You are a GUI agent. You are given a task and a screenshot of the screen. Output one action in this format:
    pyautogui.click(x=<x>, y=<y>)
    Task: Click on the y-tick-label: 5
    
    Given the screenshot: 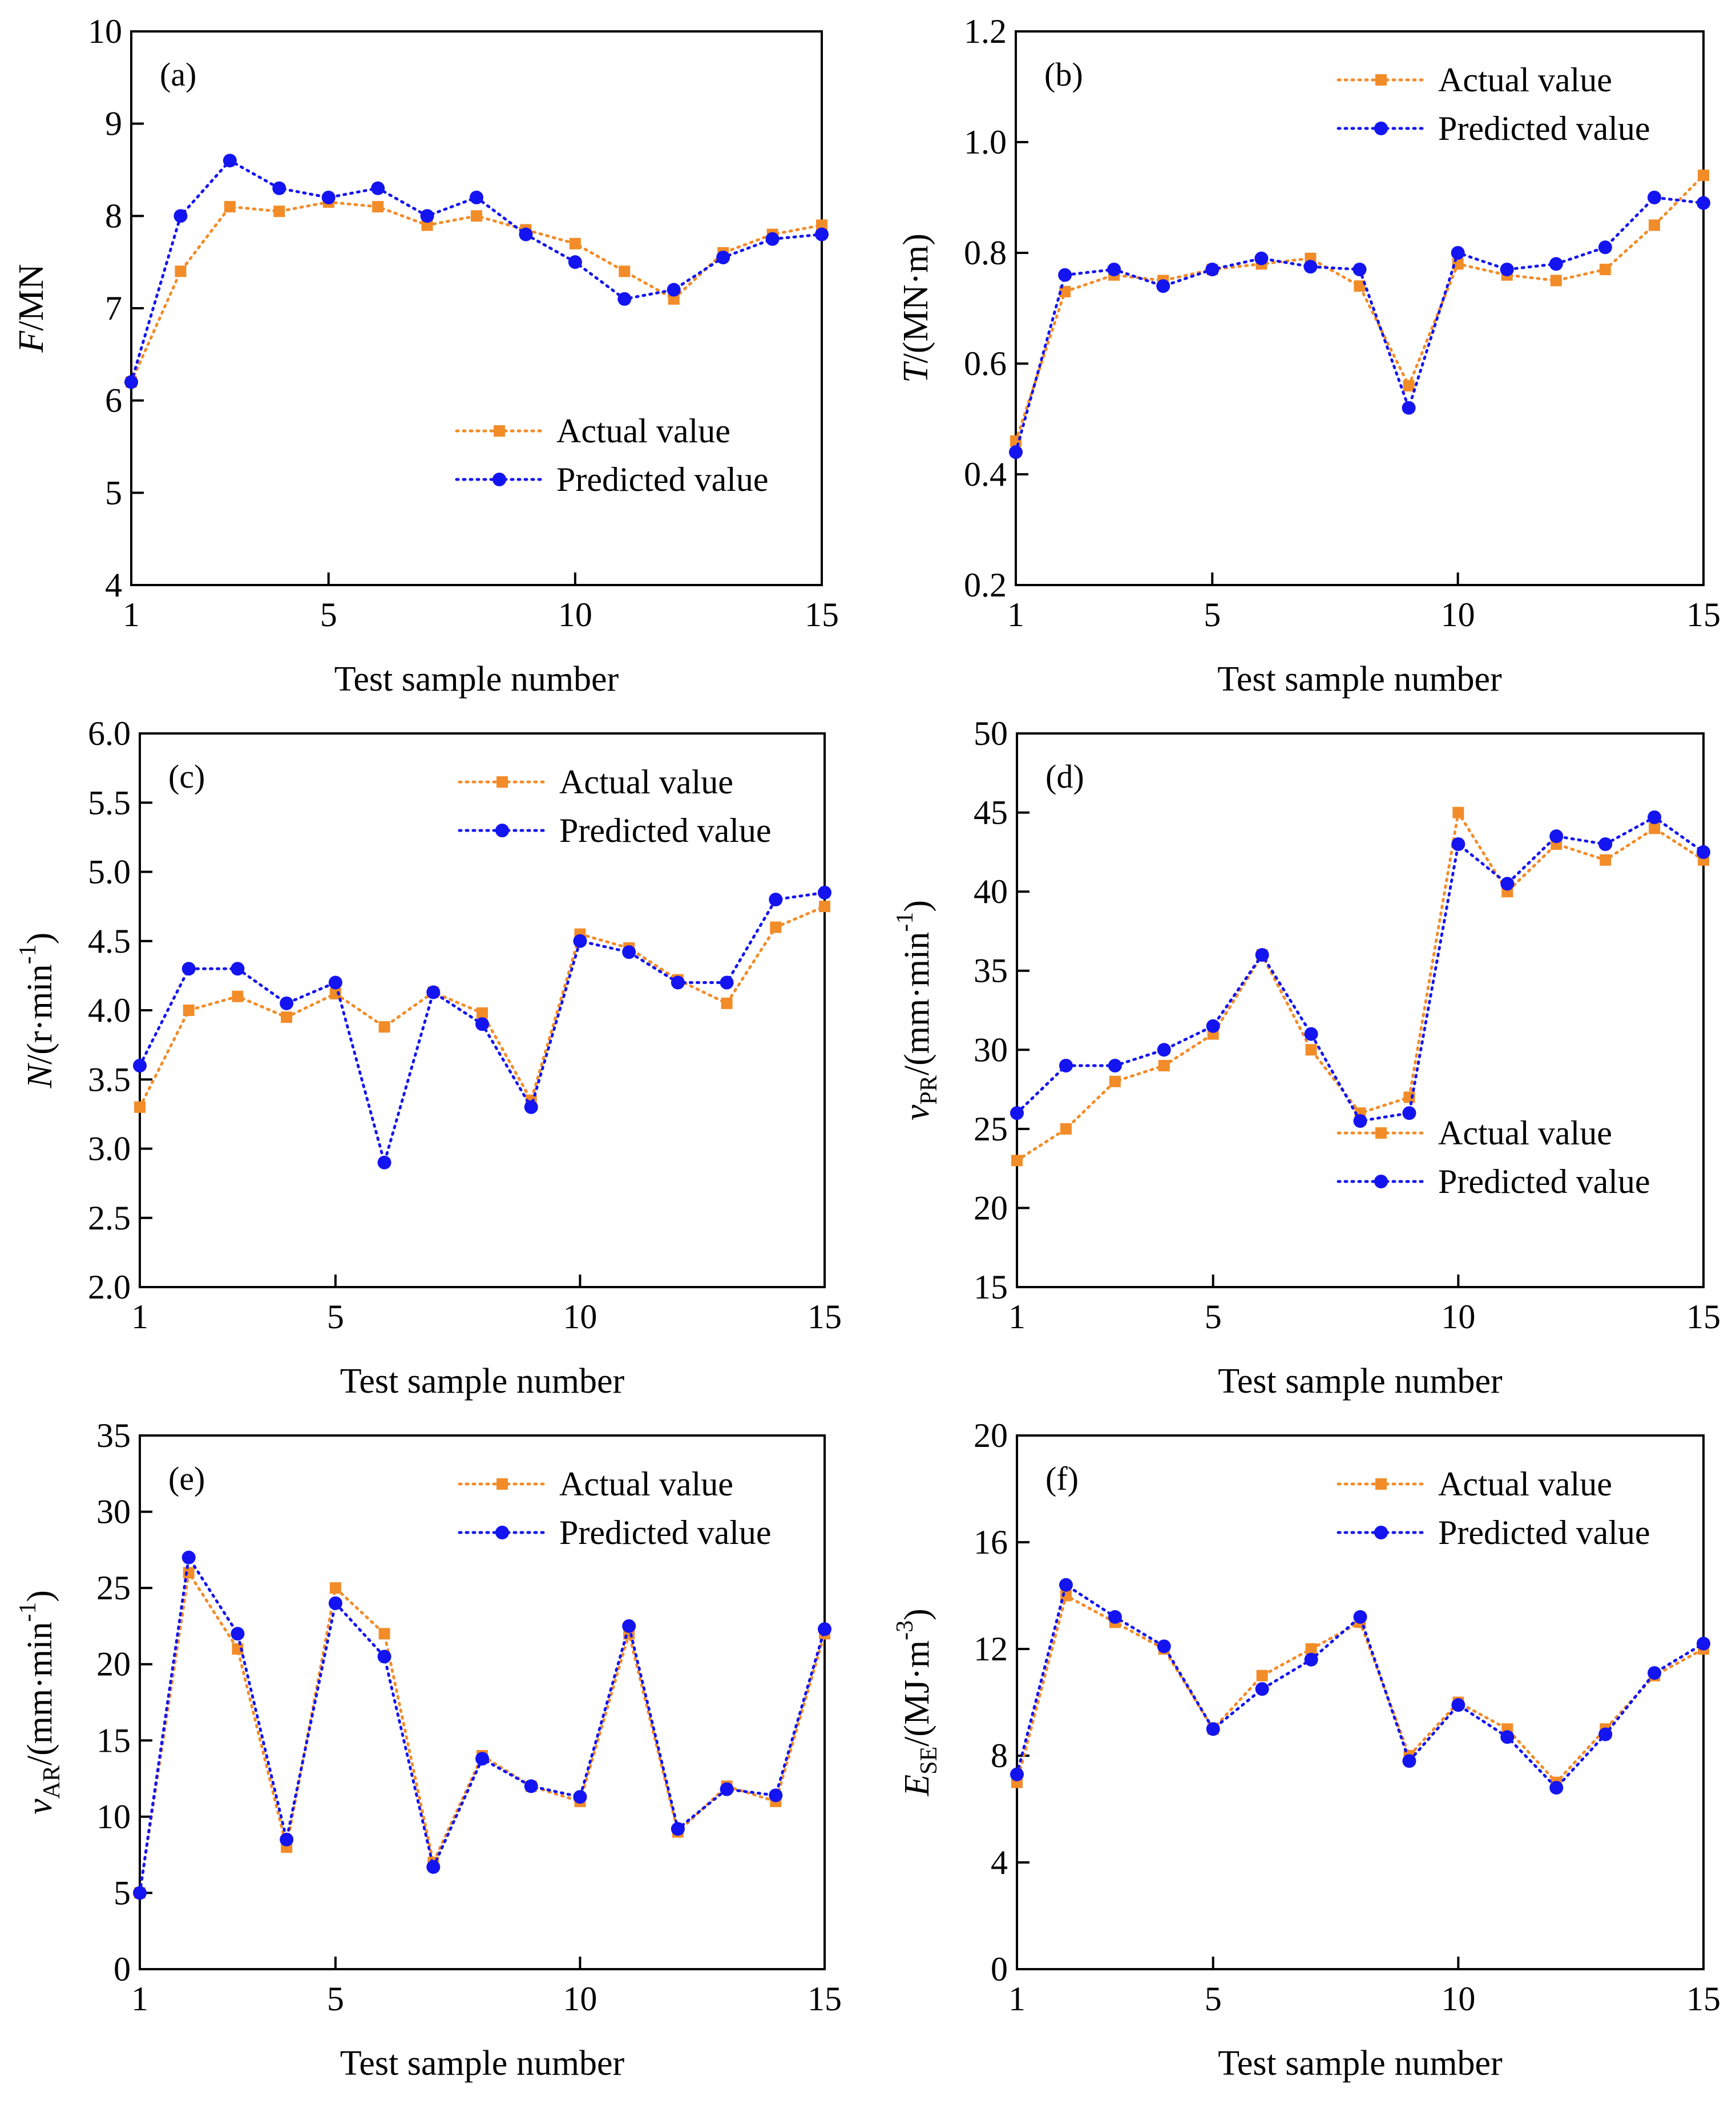 What is the action you would take?
    pyautogui.click(x=113, y=492)
    